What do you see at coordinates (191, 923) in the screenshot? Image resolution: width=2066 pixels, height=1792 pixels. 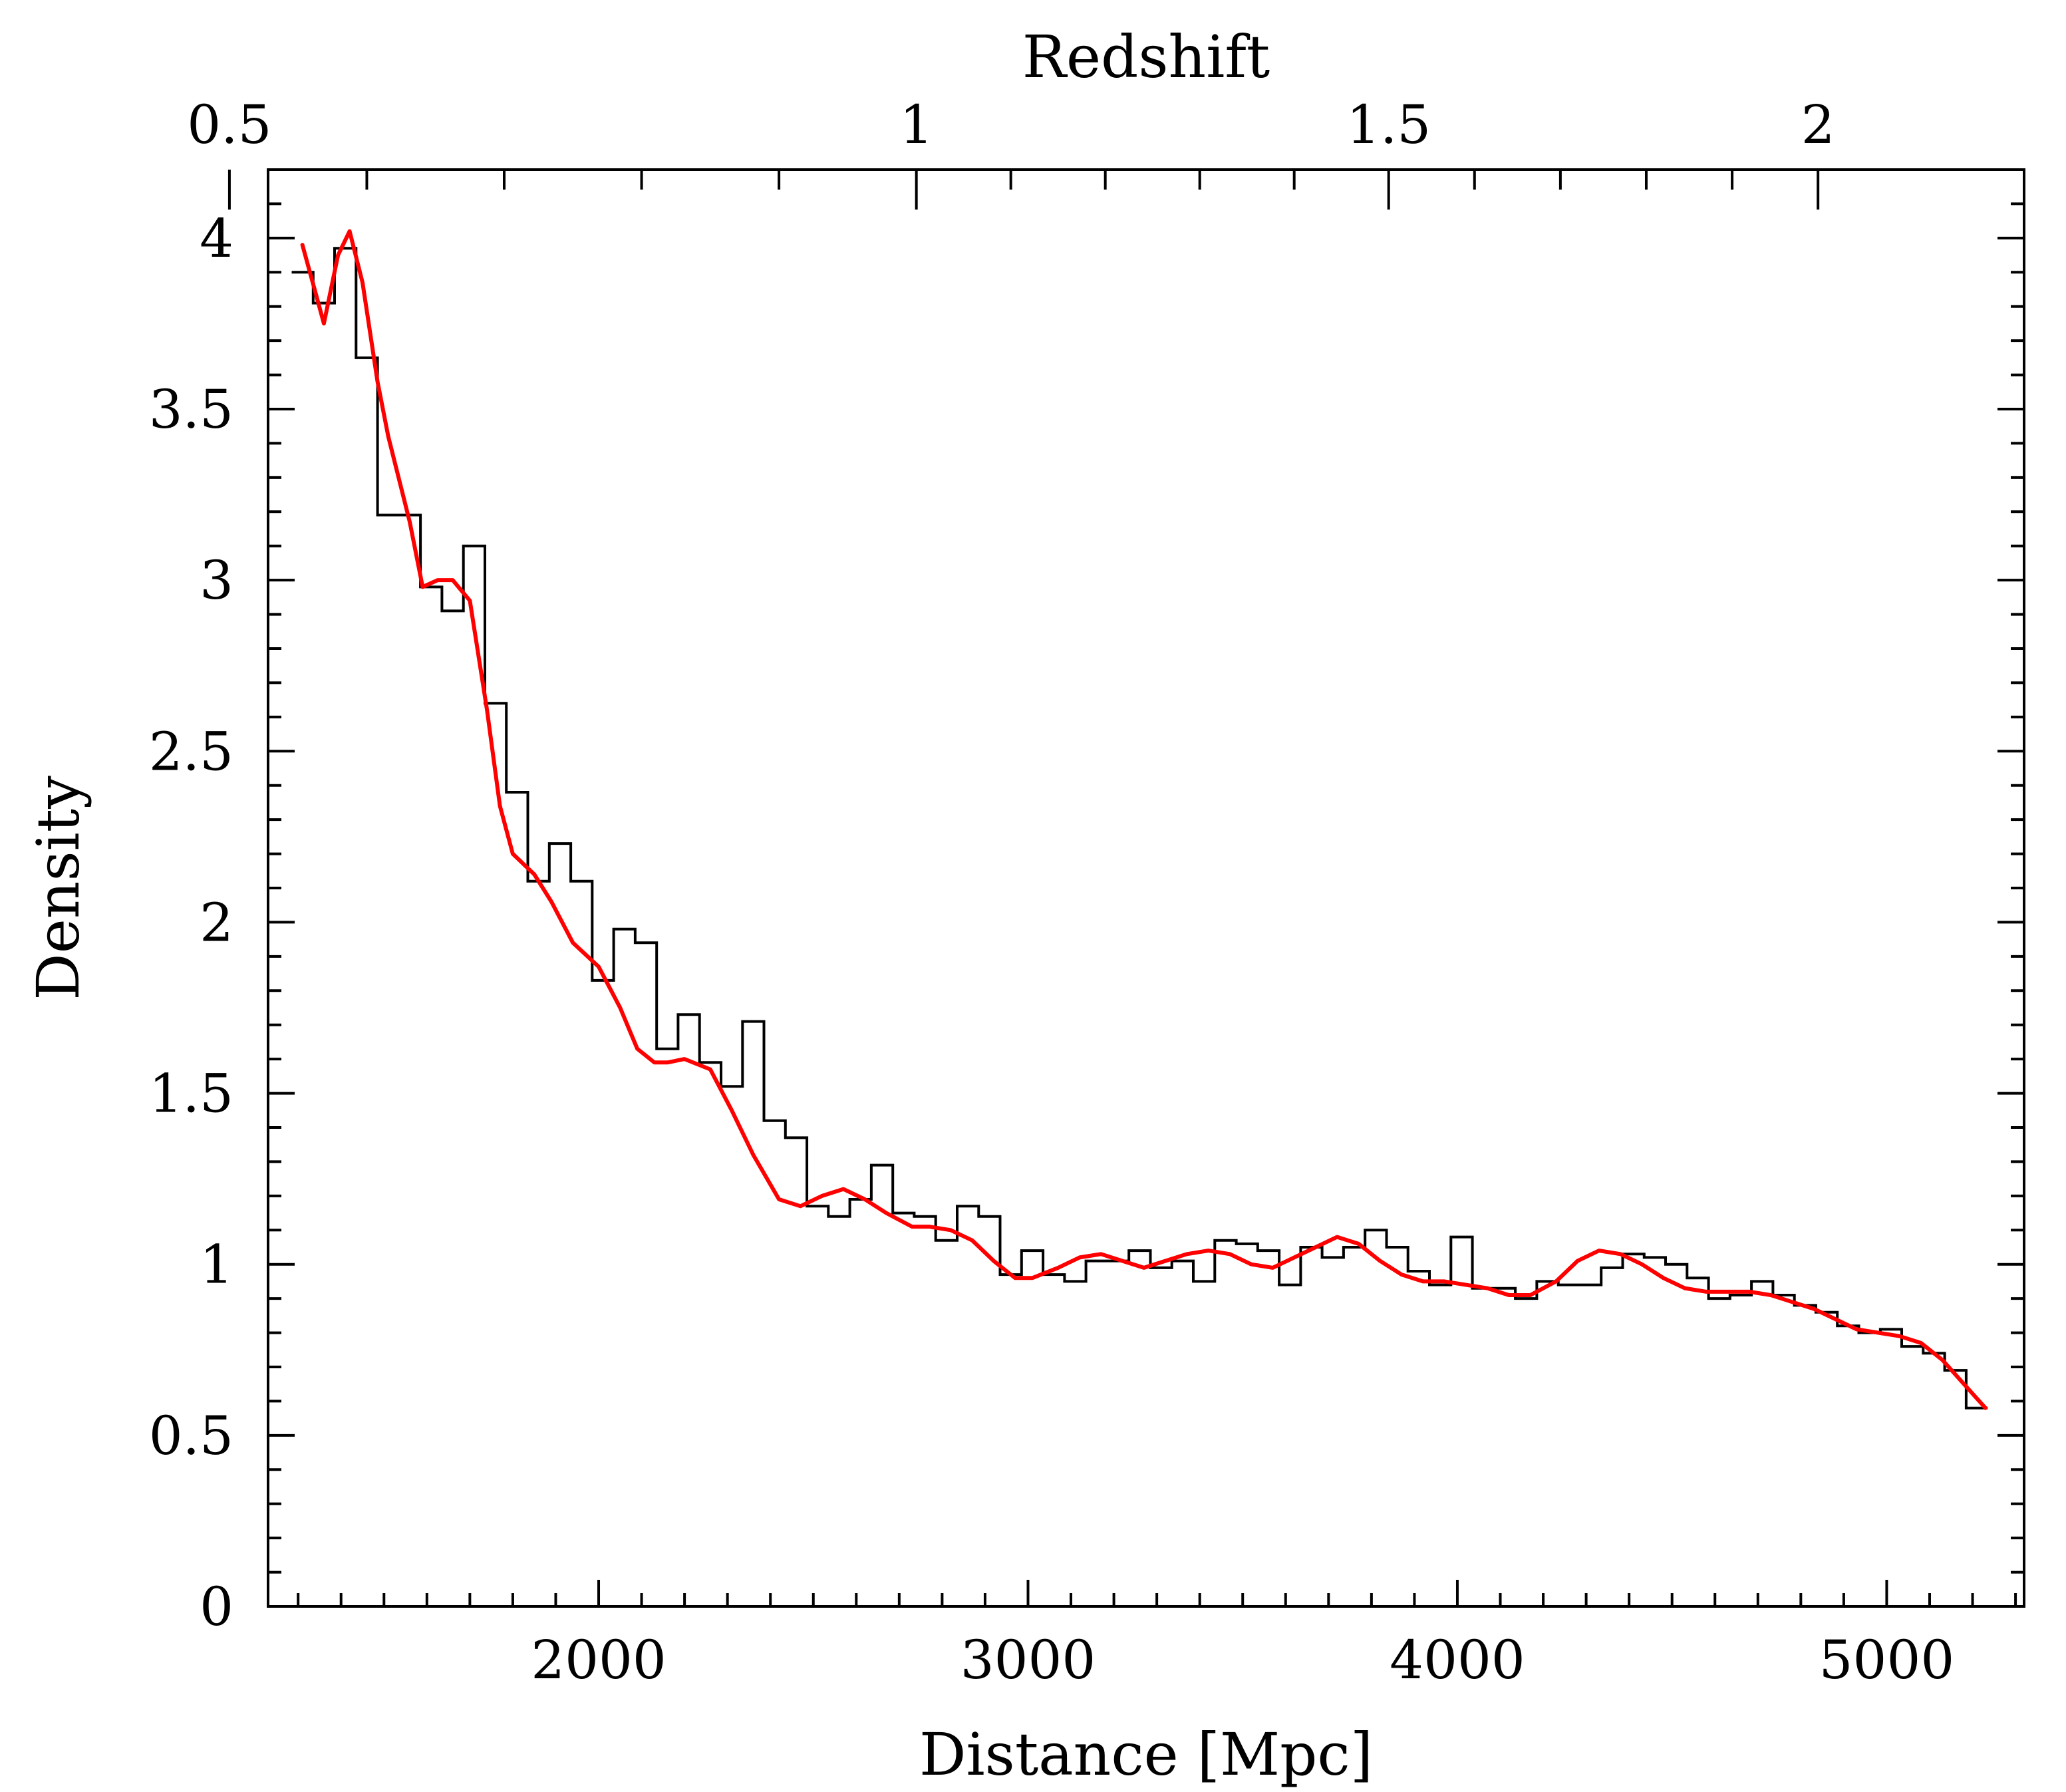 I see `y-tick-labels: 0 0.5 1 1.5 2 2.5 3 3.5 4` at bounding box center [191, 923].